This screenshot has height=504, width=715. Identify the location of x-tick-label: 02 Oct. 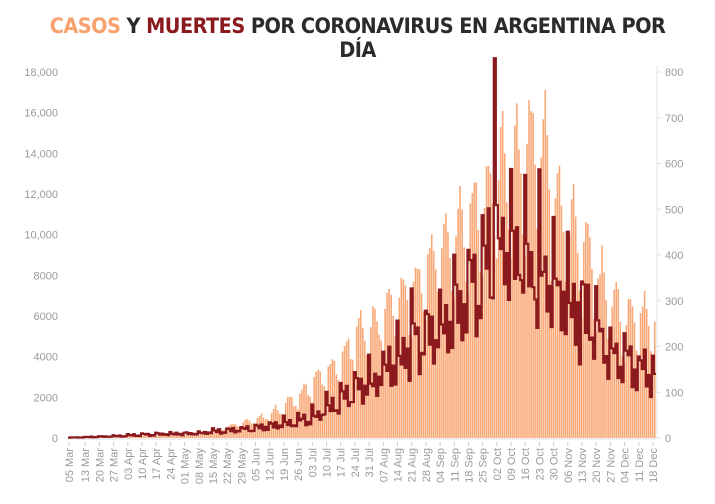
(498, 464).